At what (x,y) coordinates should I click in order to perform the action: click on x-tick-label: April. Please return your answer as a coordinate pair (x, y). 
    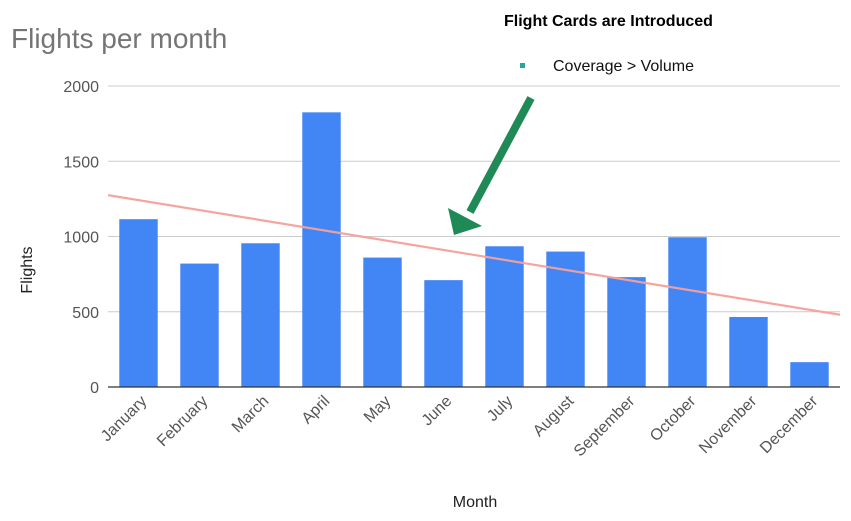
    Looking at the image, I should click on (316, 410).